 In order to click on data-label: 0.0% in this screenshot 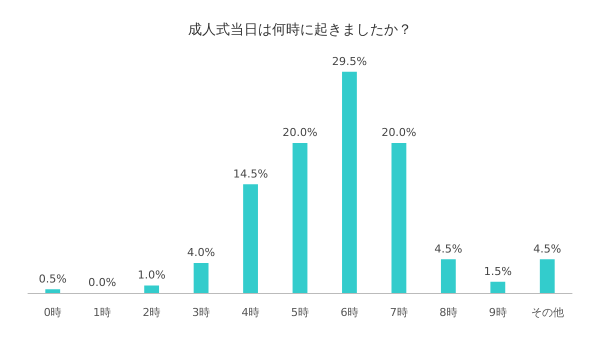, I will do `click(102, 282)`.